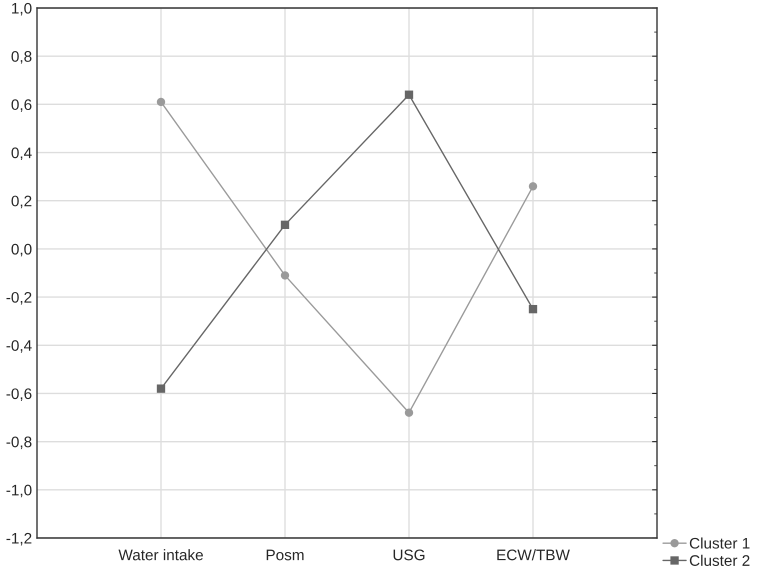 Image resolution: width=762 pixels, height=566 pixels. What do you see at coordinates (19, 346) in the screenshot?
I see `y-tick-label: -0,4` at bounding box center [19, 346].